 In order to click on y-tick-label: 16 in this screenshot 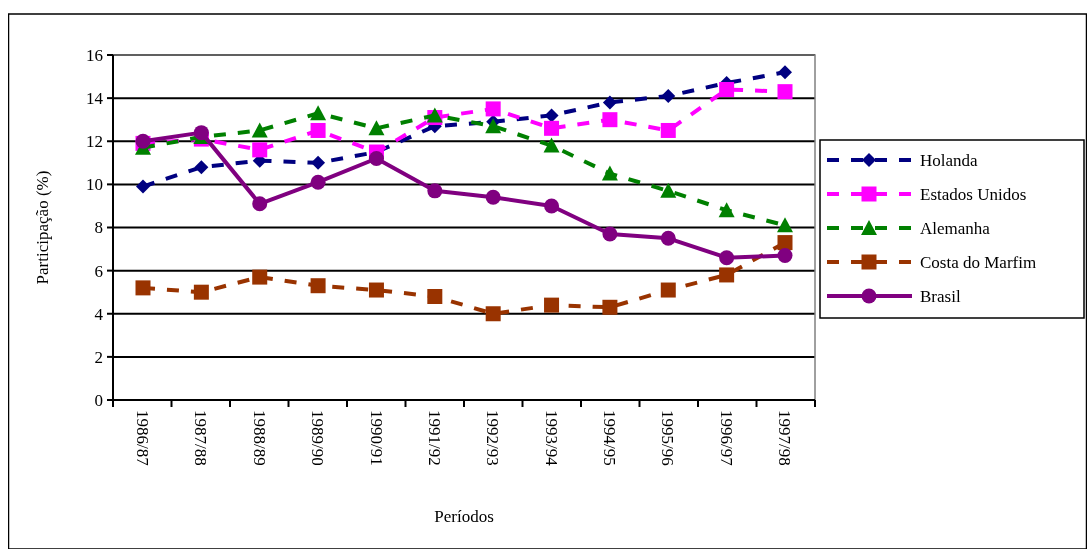, I will do `click(94, 55)`.